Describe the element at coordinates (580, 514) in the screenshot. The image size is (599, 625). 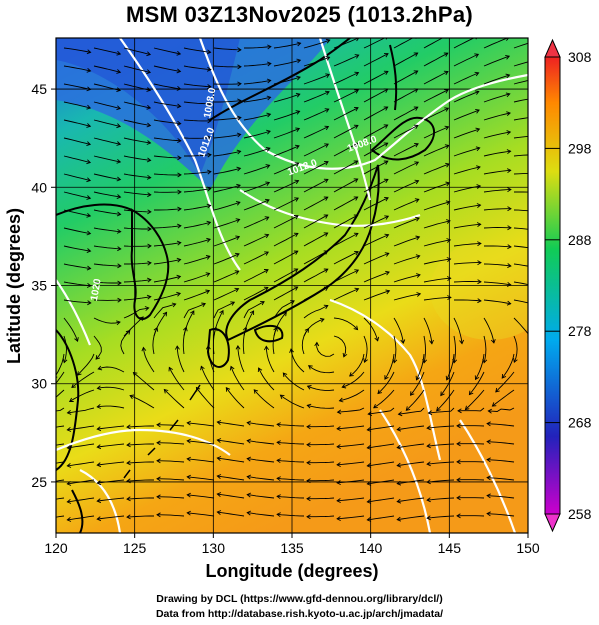
I see `colorbar-tick-label: 258` at that location.